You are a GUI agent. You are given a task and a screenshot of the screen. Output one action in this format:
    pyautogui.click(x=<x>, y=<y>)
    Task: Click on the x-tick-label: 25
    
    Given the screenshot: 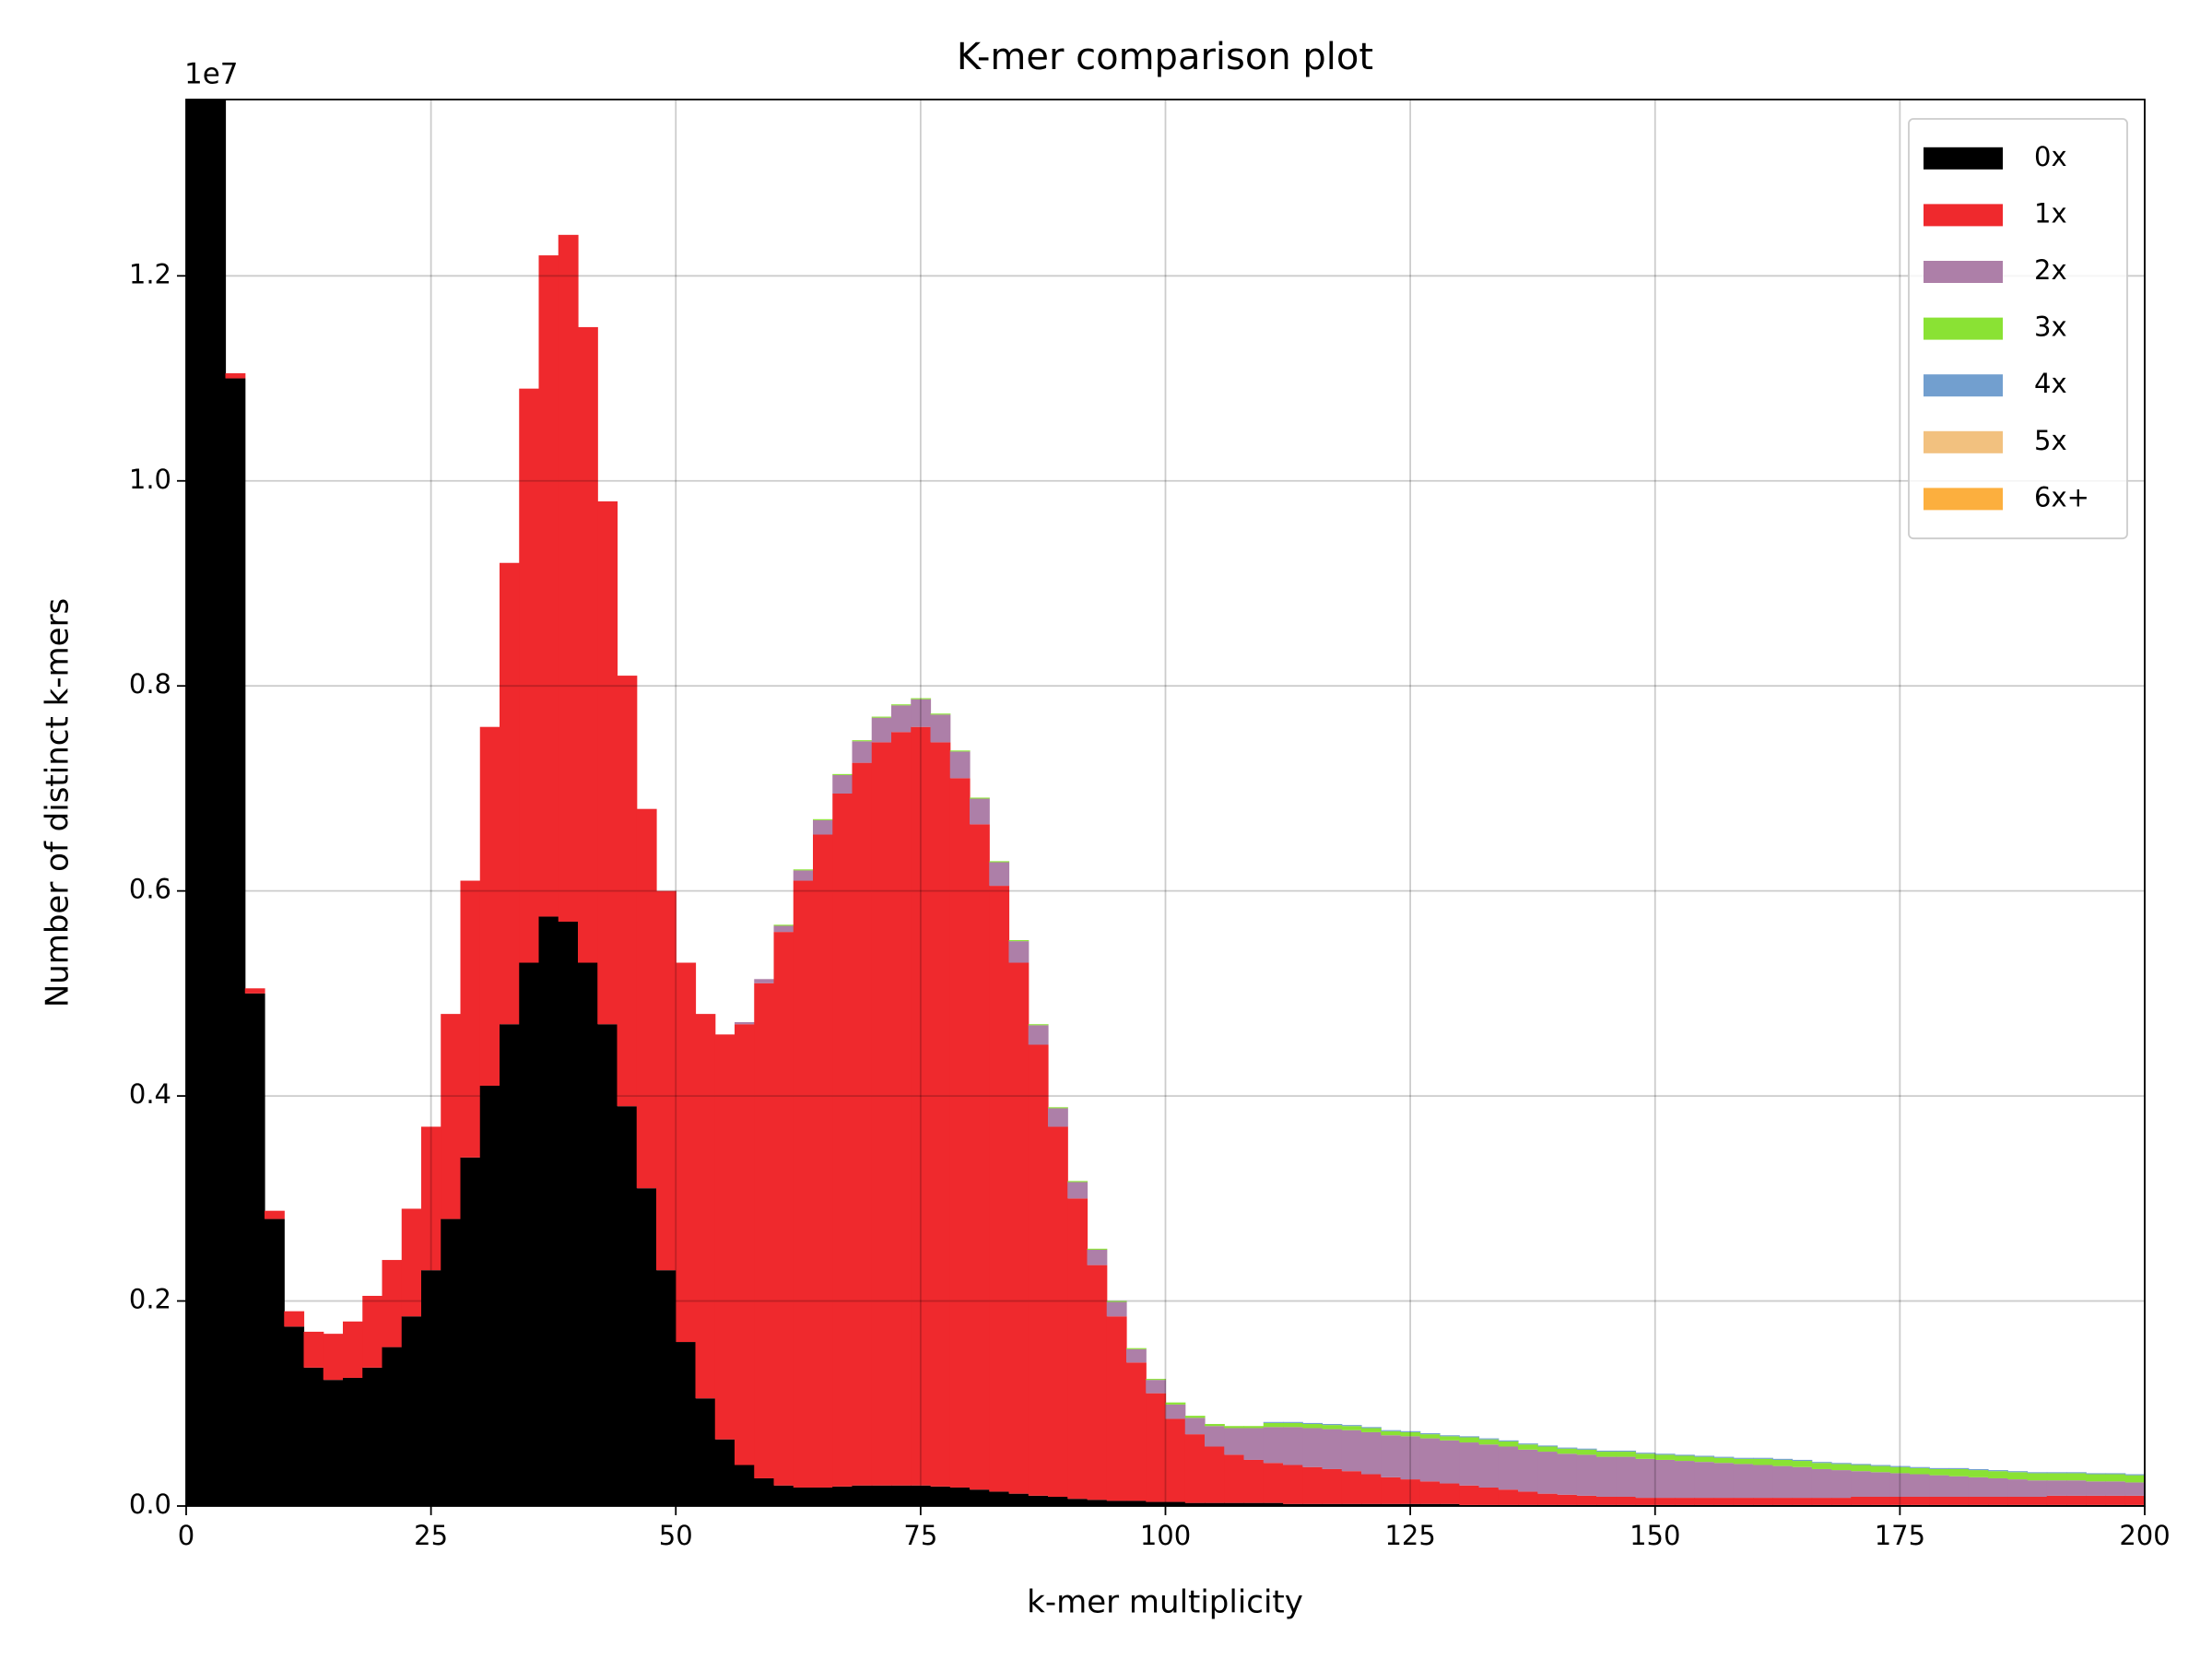 What is the action you would take?
    pyautogui.click(x=431, y=1535)
    